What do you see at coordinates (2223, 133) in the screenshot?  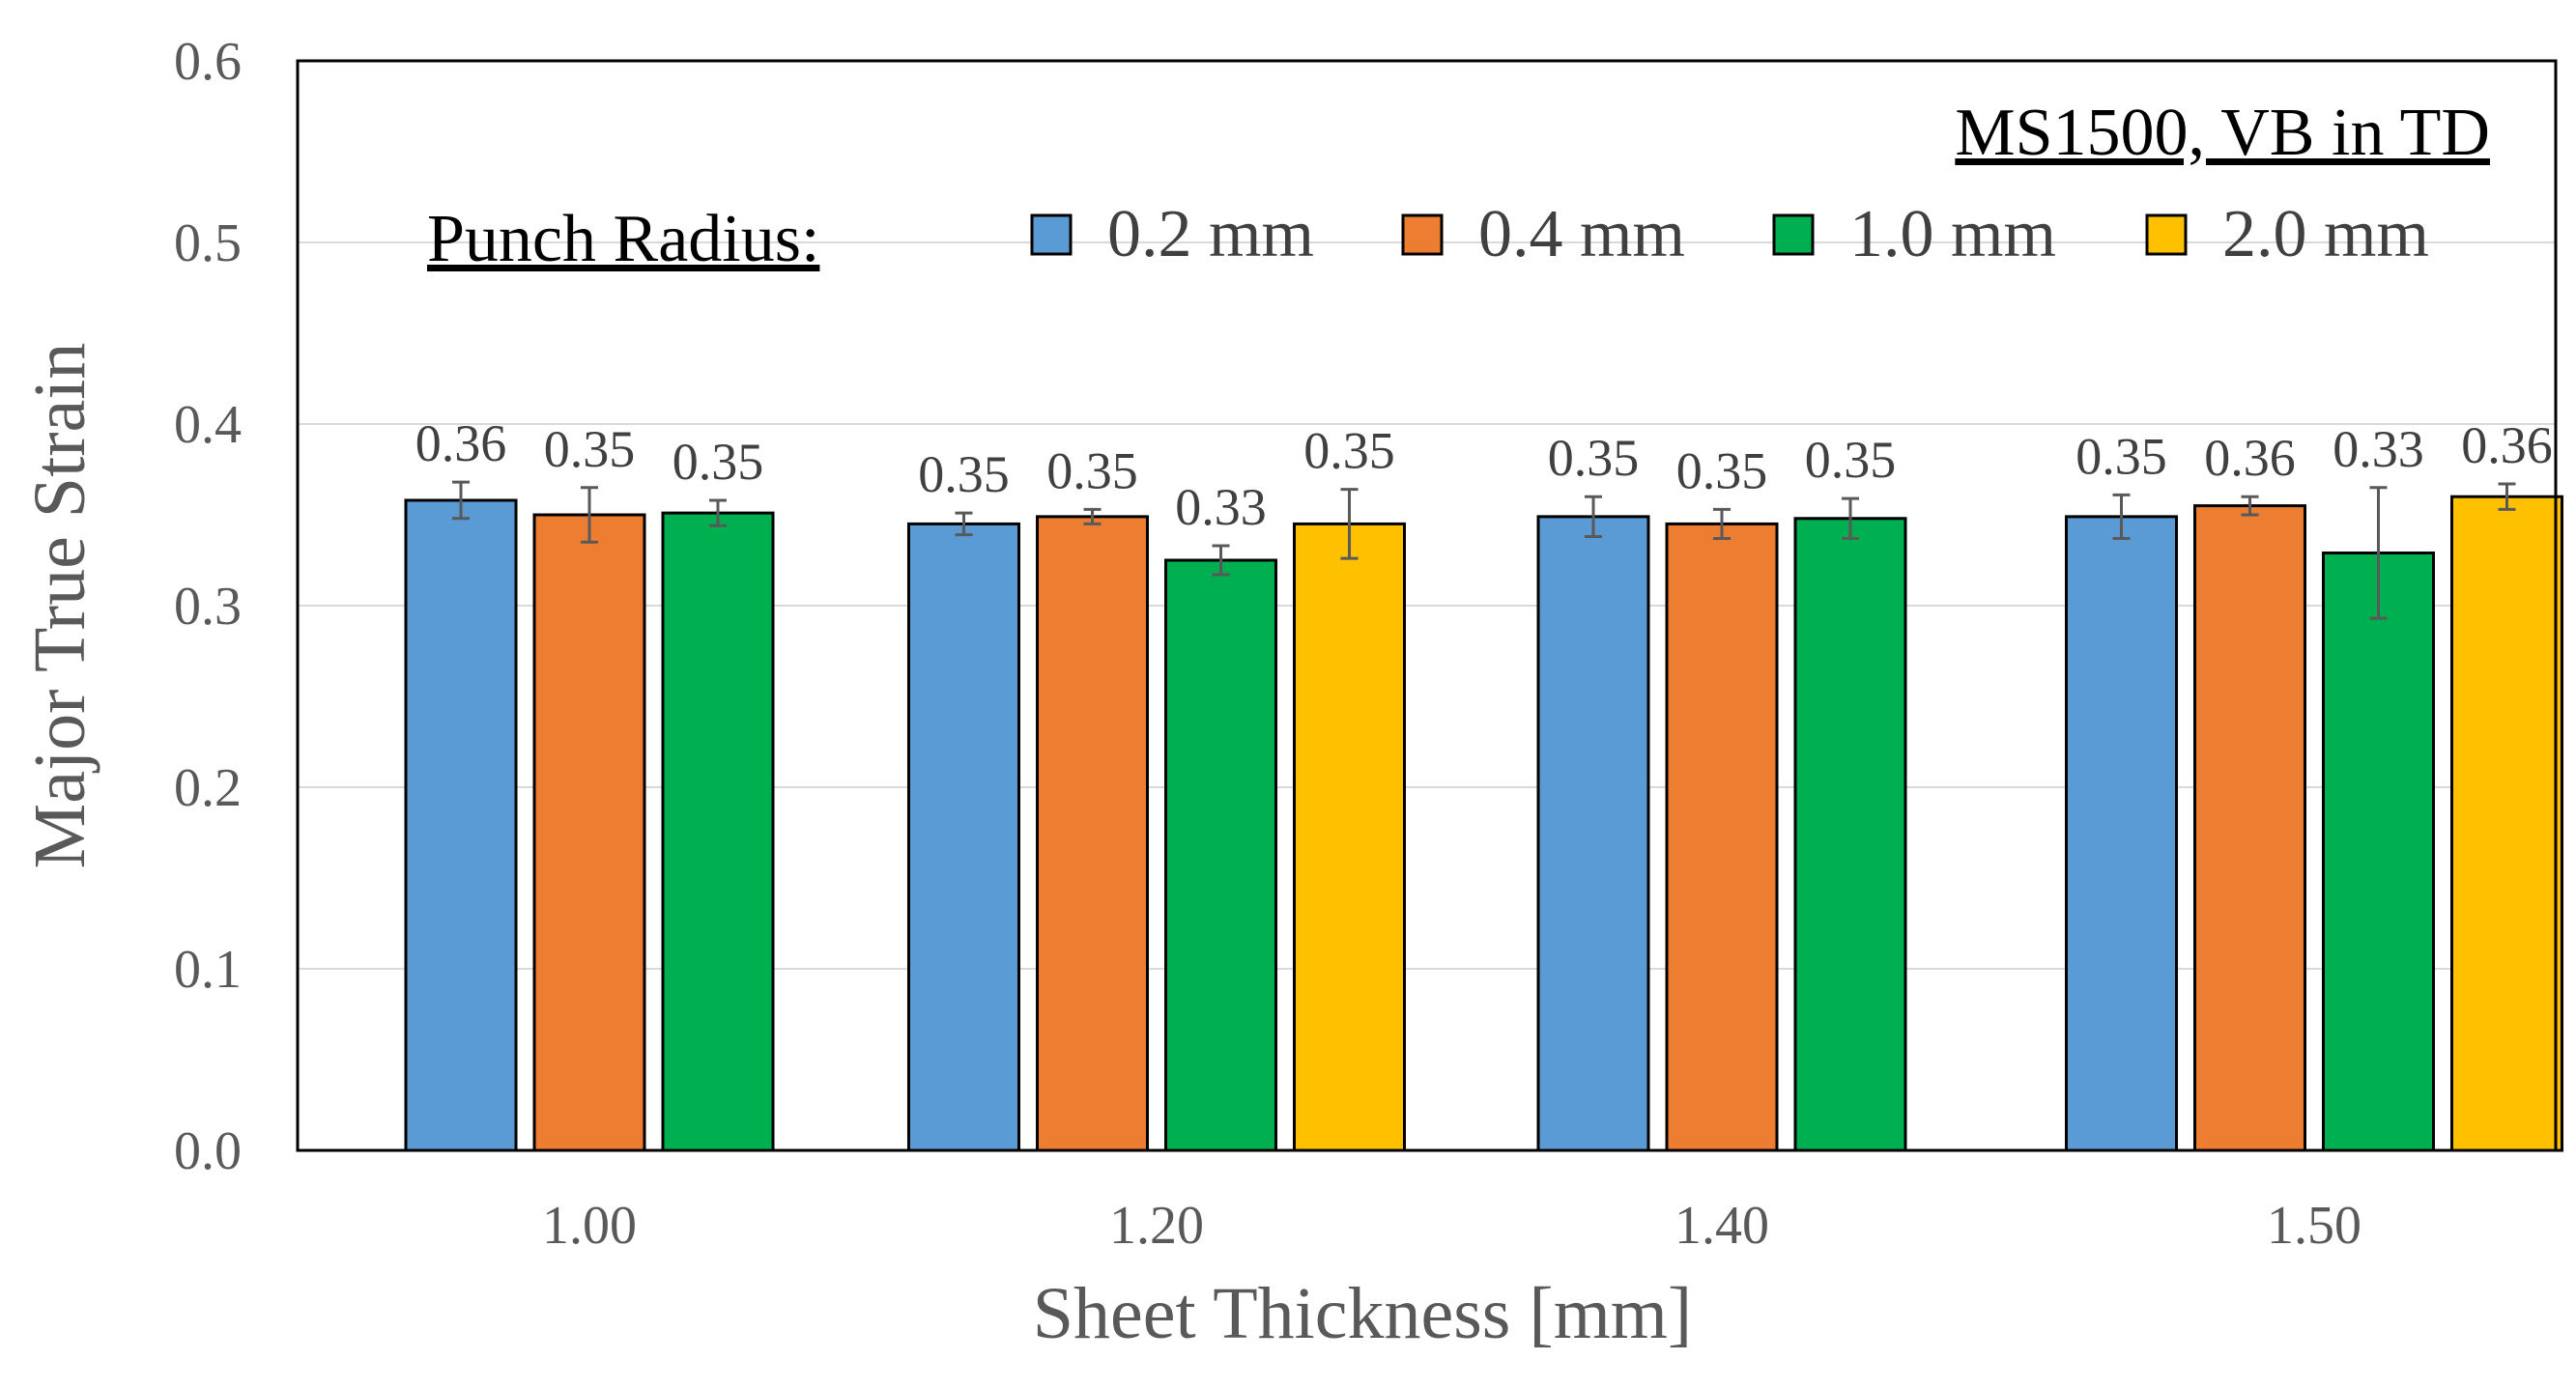 I see `chart-annotation: MS1500, VB in TD` at bounding box center [2223, 133].